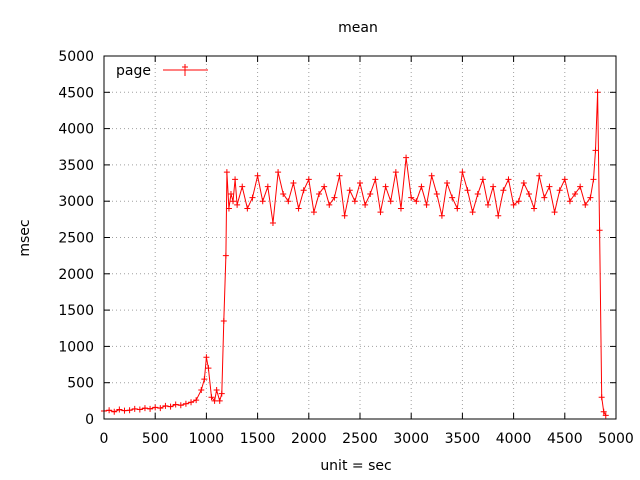 Image resolution: width=640 pixels, height=480 pixels. What do you see at coordinates (80, 384) in the screenshot?
I see `y-tick-label: 500` at bounding box center [80, 384].